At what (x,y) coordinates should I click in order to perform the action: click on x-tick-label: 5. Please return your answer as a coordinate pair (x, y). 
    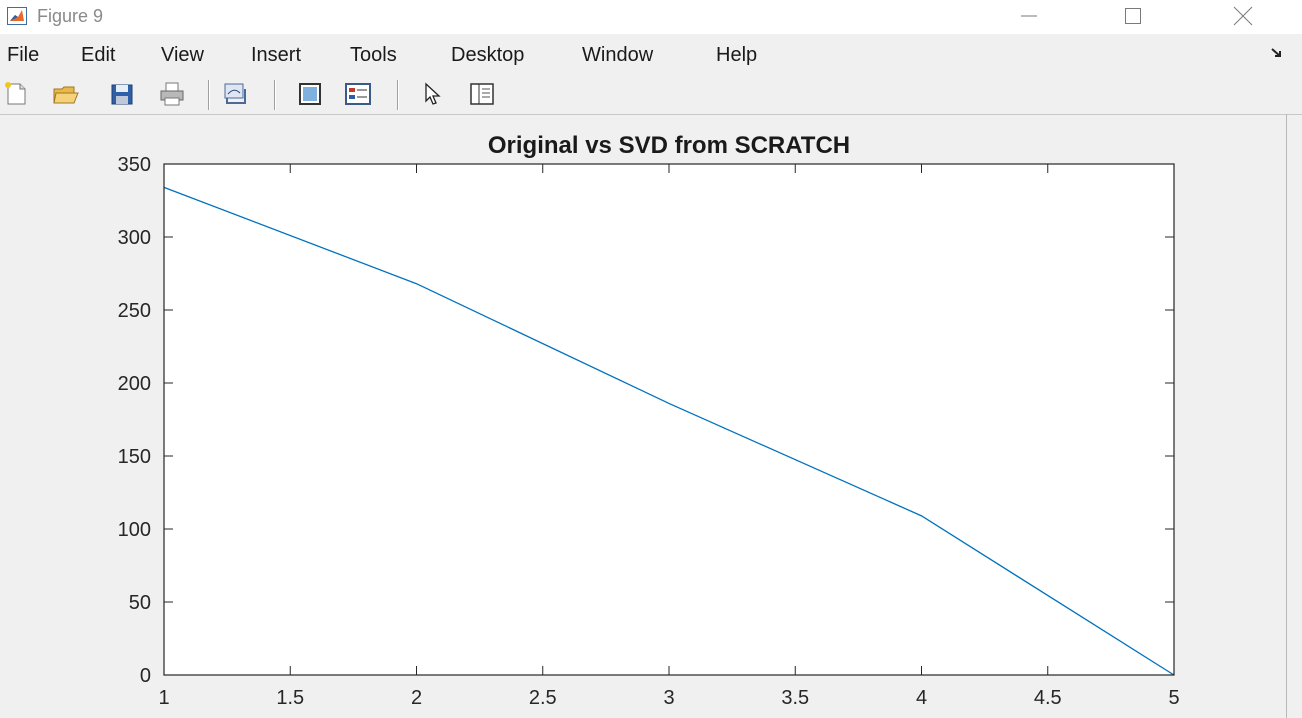
    Looking at the image, I should click on (1173, 698).